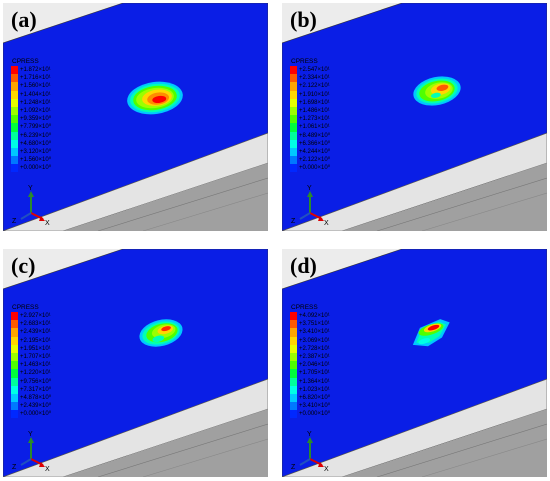  What do you see at coordinates (314, 332) in the screenshot?
I see `legend-tick-label: +3.410×10¹` at bounding box center [314, 332].